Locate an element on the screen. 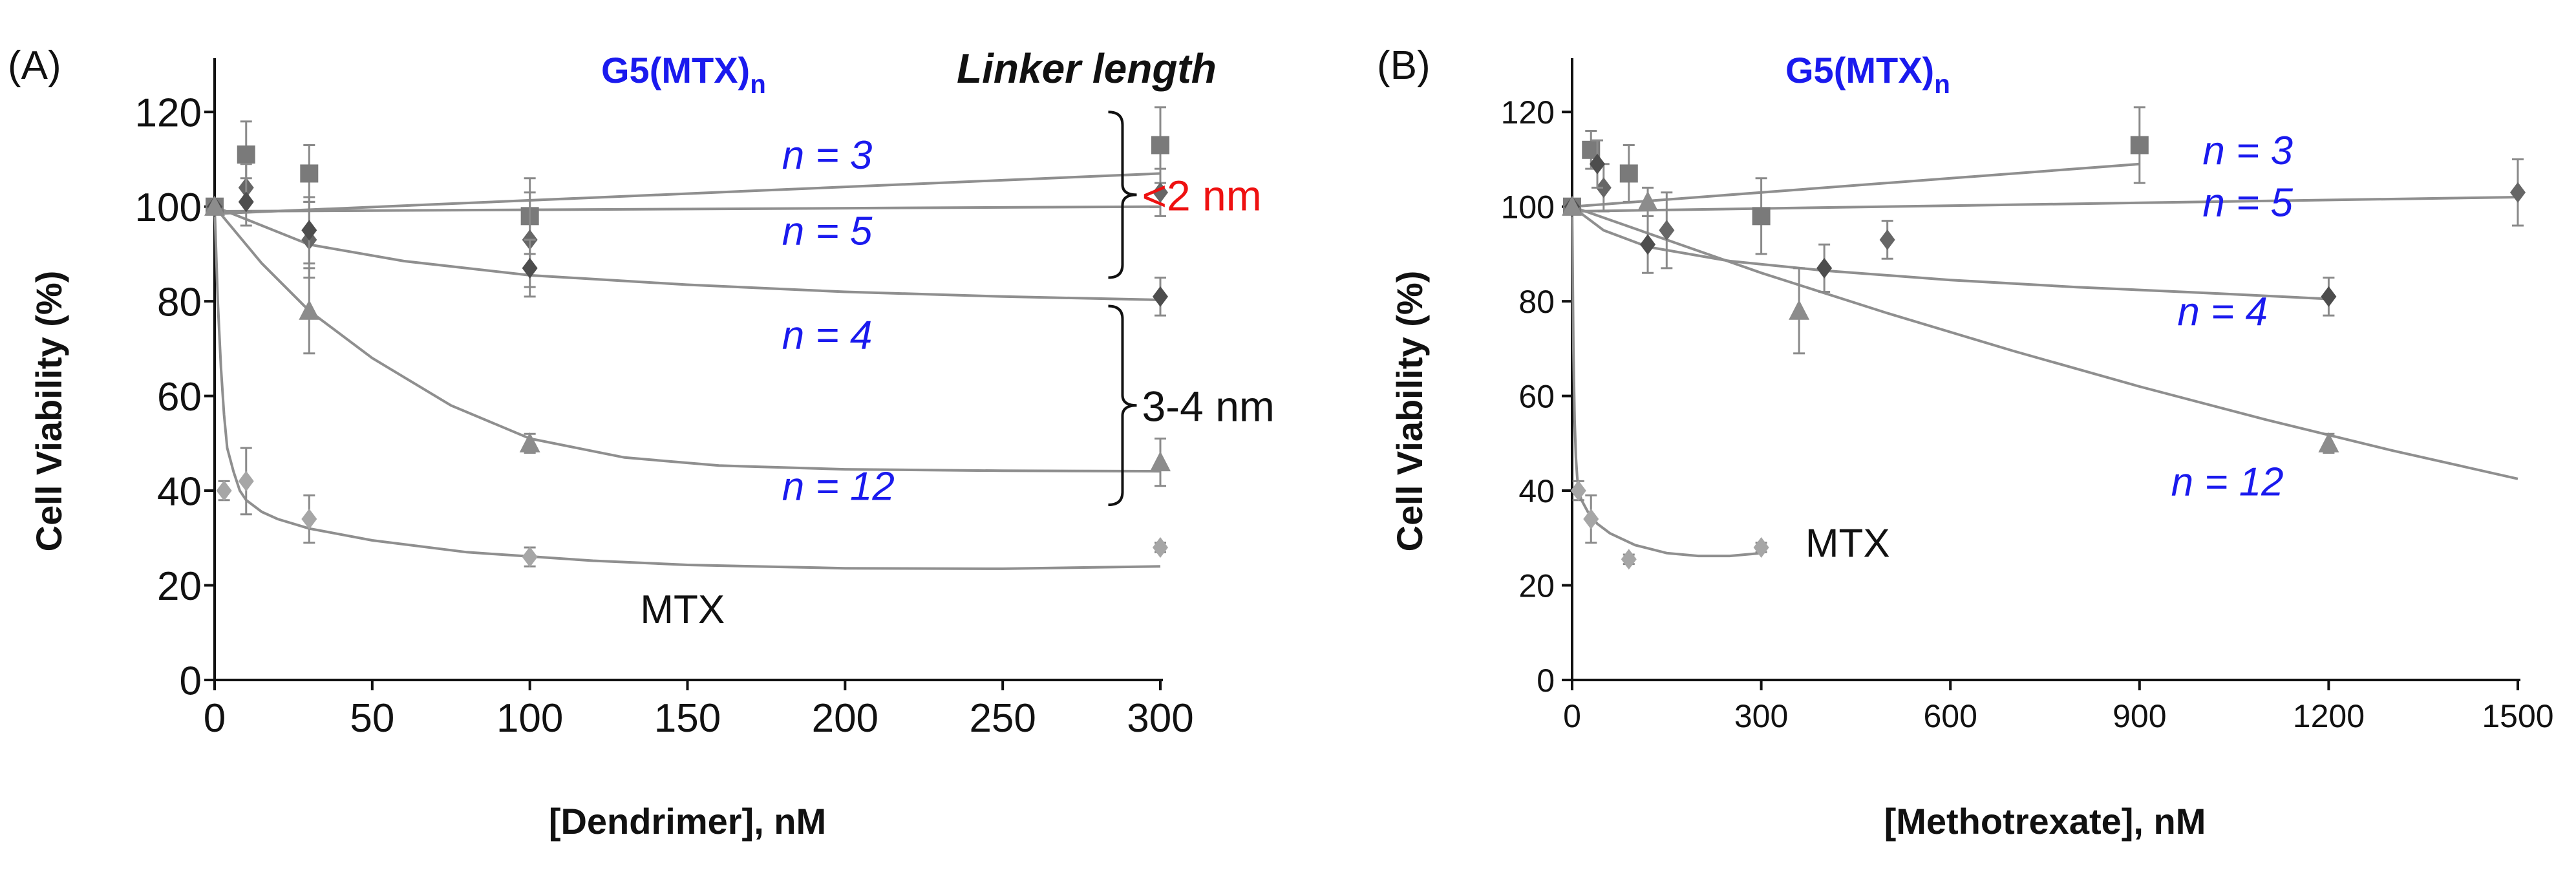 This screenshot has height=870, width=2576. bracket-short-linker is located at coordinates (1122, 195).